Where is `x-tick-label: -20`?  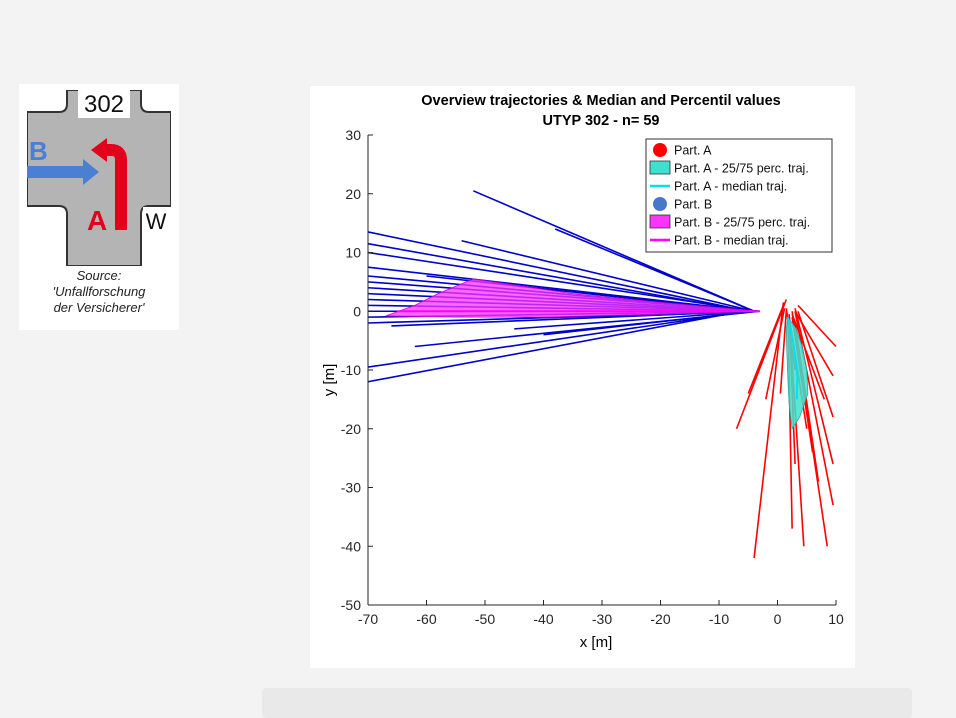 x-tick-label: -20 is located at coordinates (660, 619).